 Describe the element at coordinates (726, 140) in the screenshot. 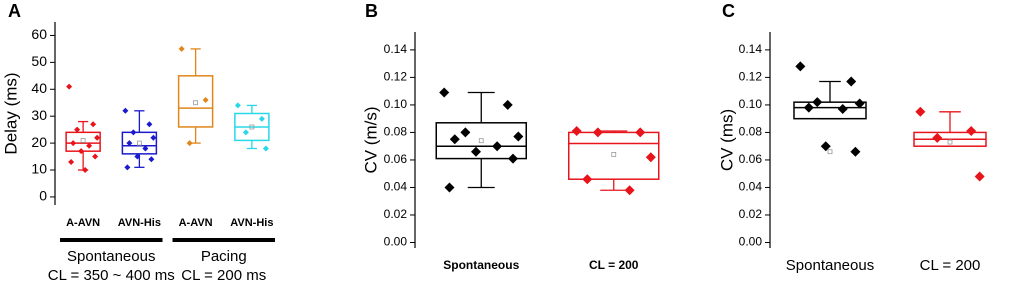

I see `y-axis-label: CV (ms)` at that location.